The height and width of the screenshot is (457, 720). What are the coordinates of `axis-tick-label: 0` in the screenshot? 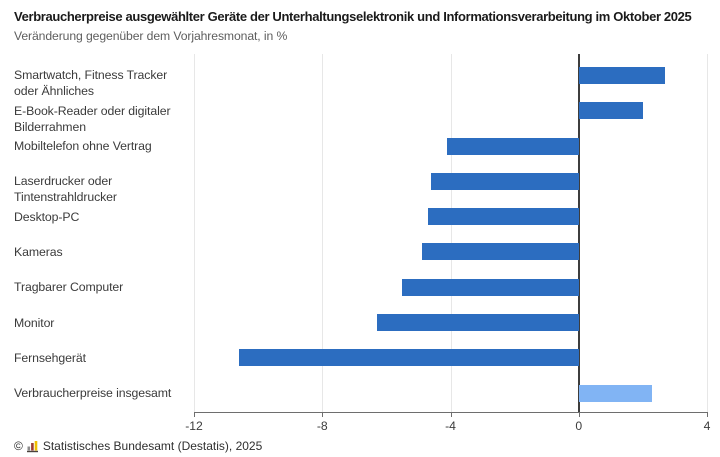 It's located at (579, 426).